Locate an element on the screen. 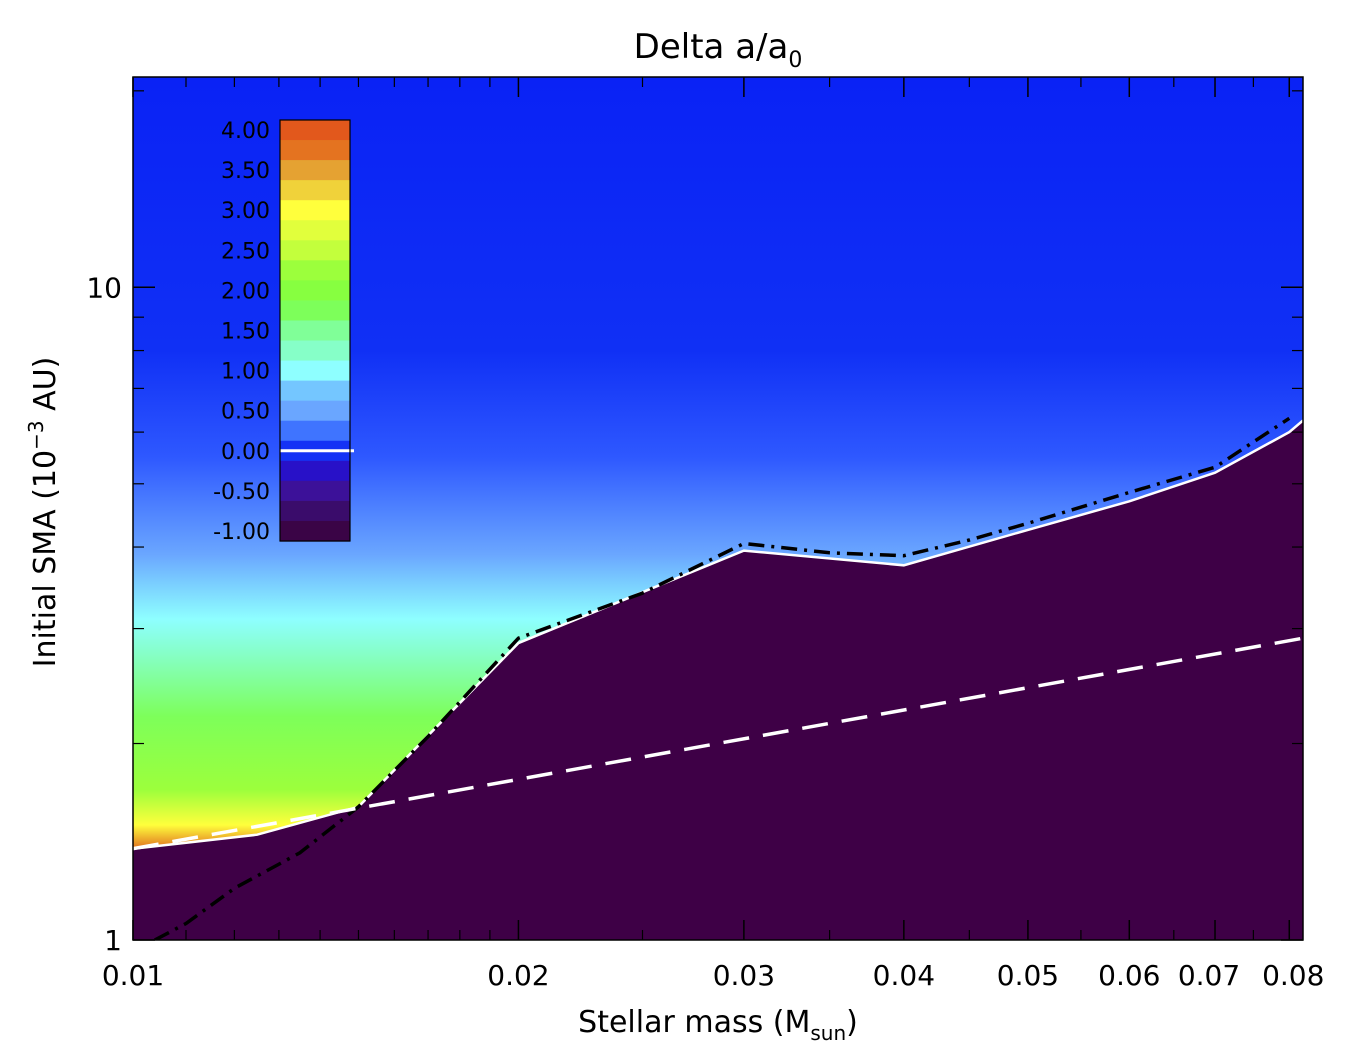 Image resolution: width=1351 pixels, height=1052 pixels. x-axis-label-subscript: sun is located at coordinates (828, 1033).